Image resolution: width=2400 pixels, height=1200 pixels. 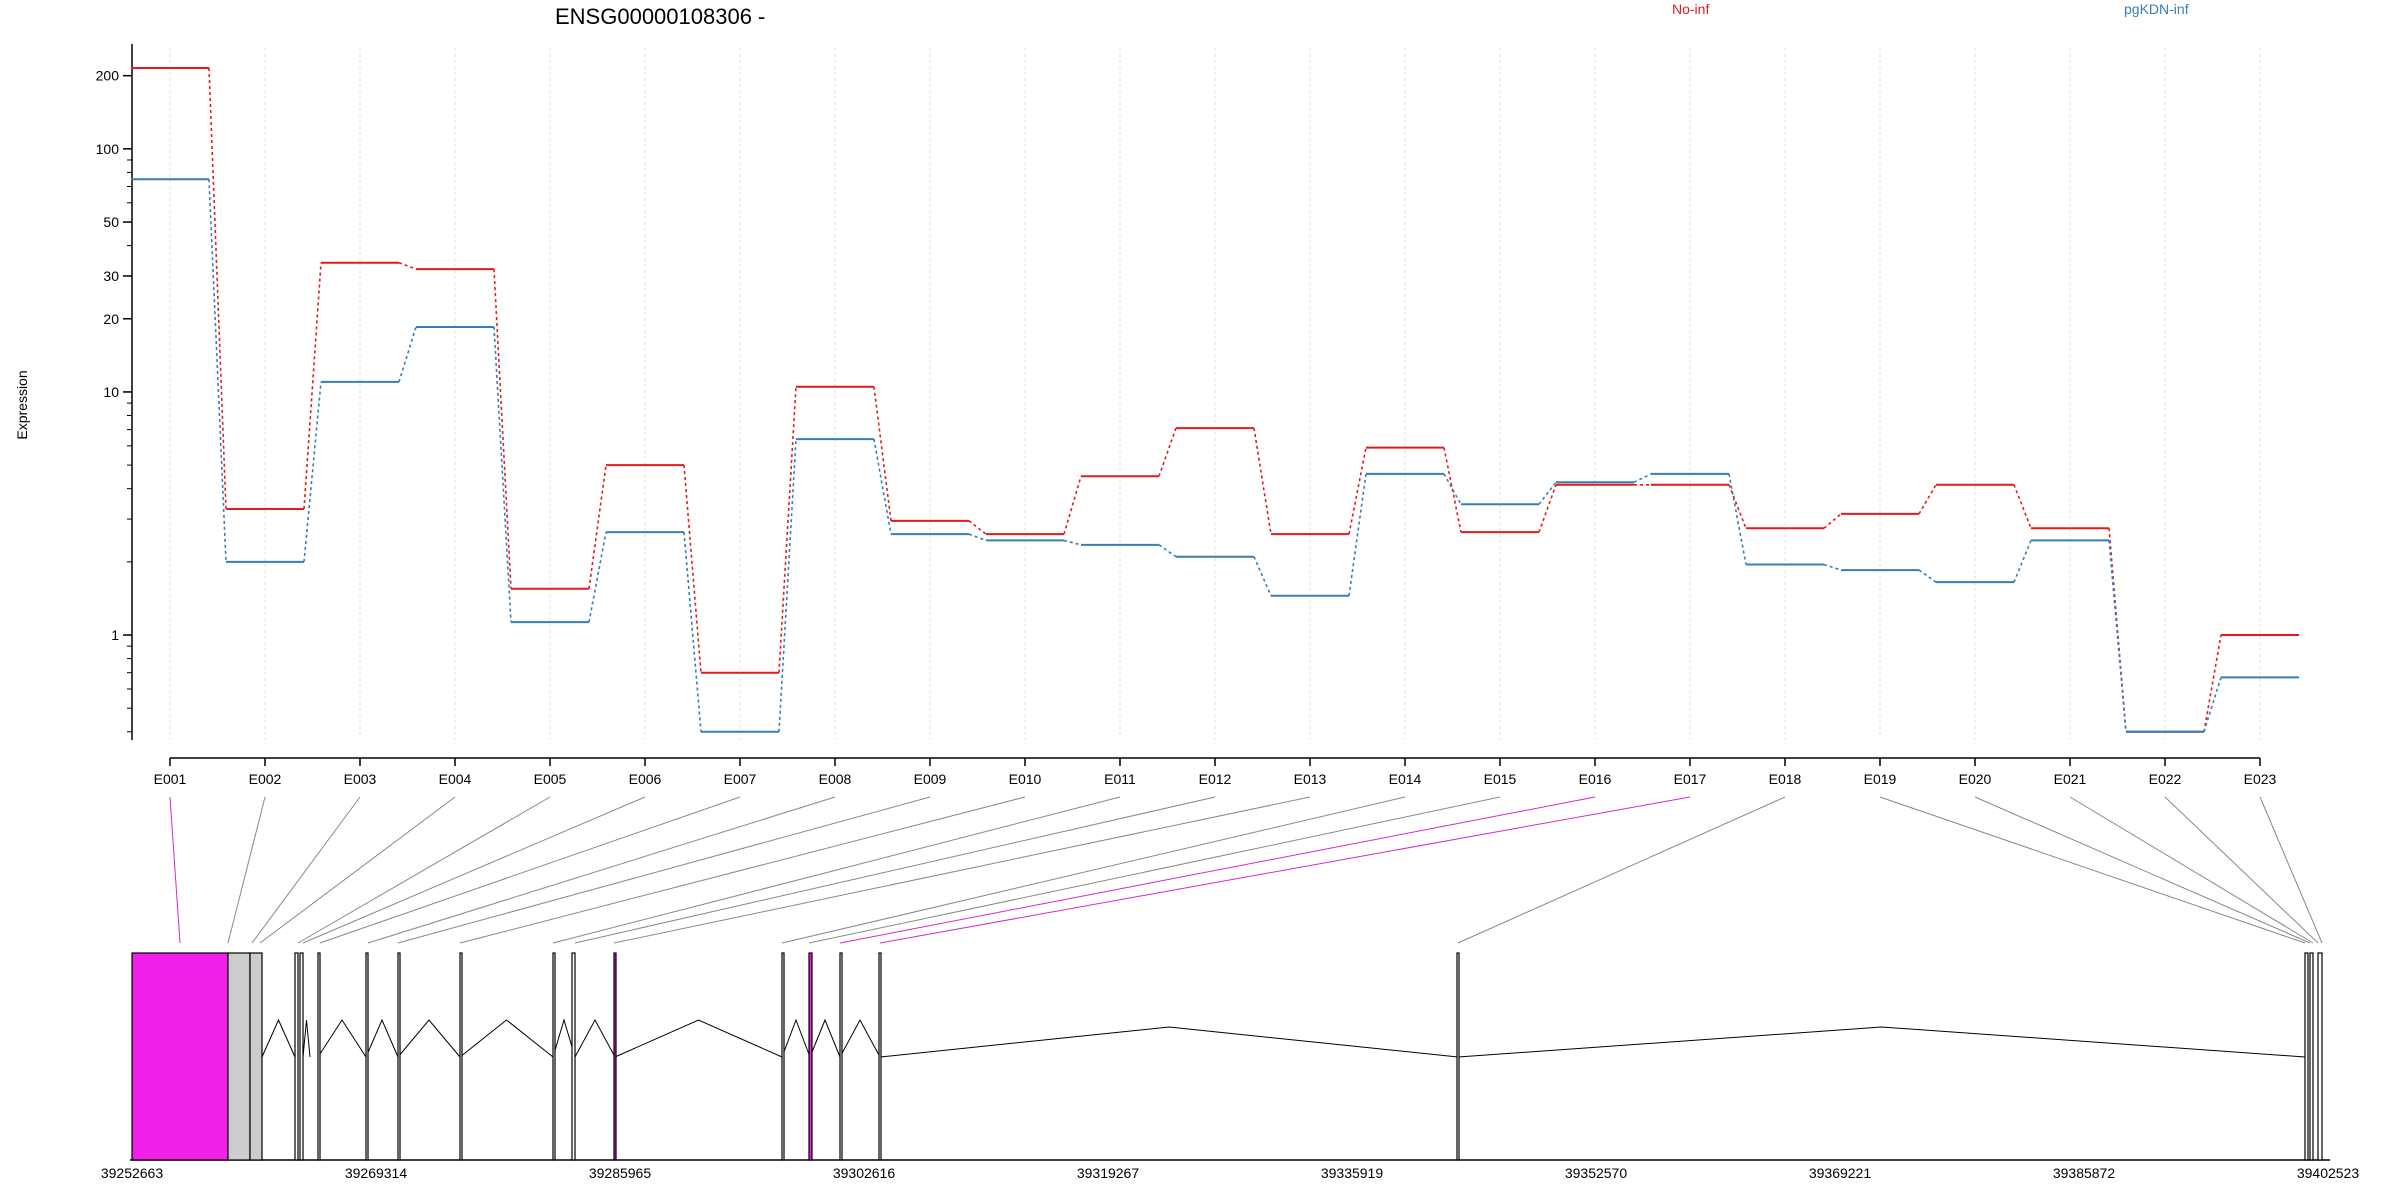 I want to click on connector-e016, so click(x=1217, y=870).